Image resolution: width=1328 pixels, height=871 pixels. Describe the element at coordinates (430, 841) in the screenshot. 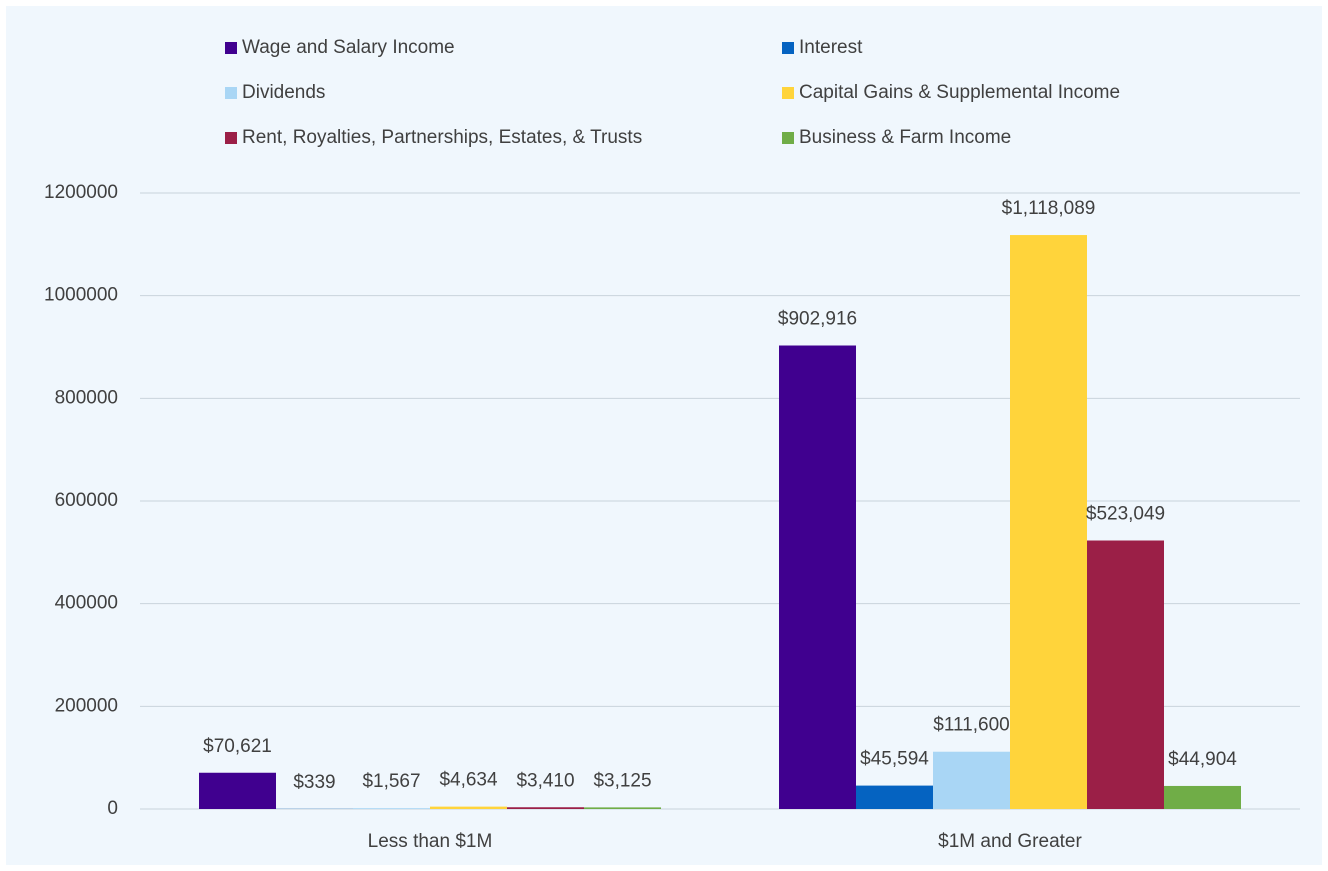

I see `x-tick-label: Less than $1M` at that location.